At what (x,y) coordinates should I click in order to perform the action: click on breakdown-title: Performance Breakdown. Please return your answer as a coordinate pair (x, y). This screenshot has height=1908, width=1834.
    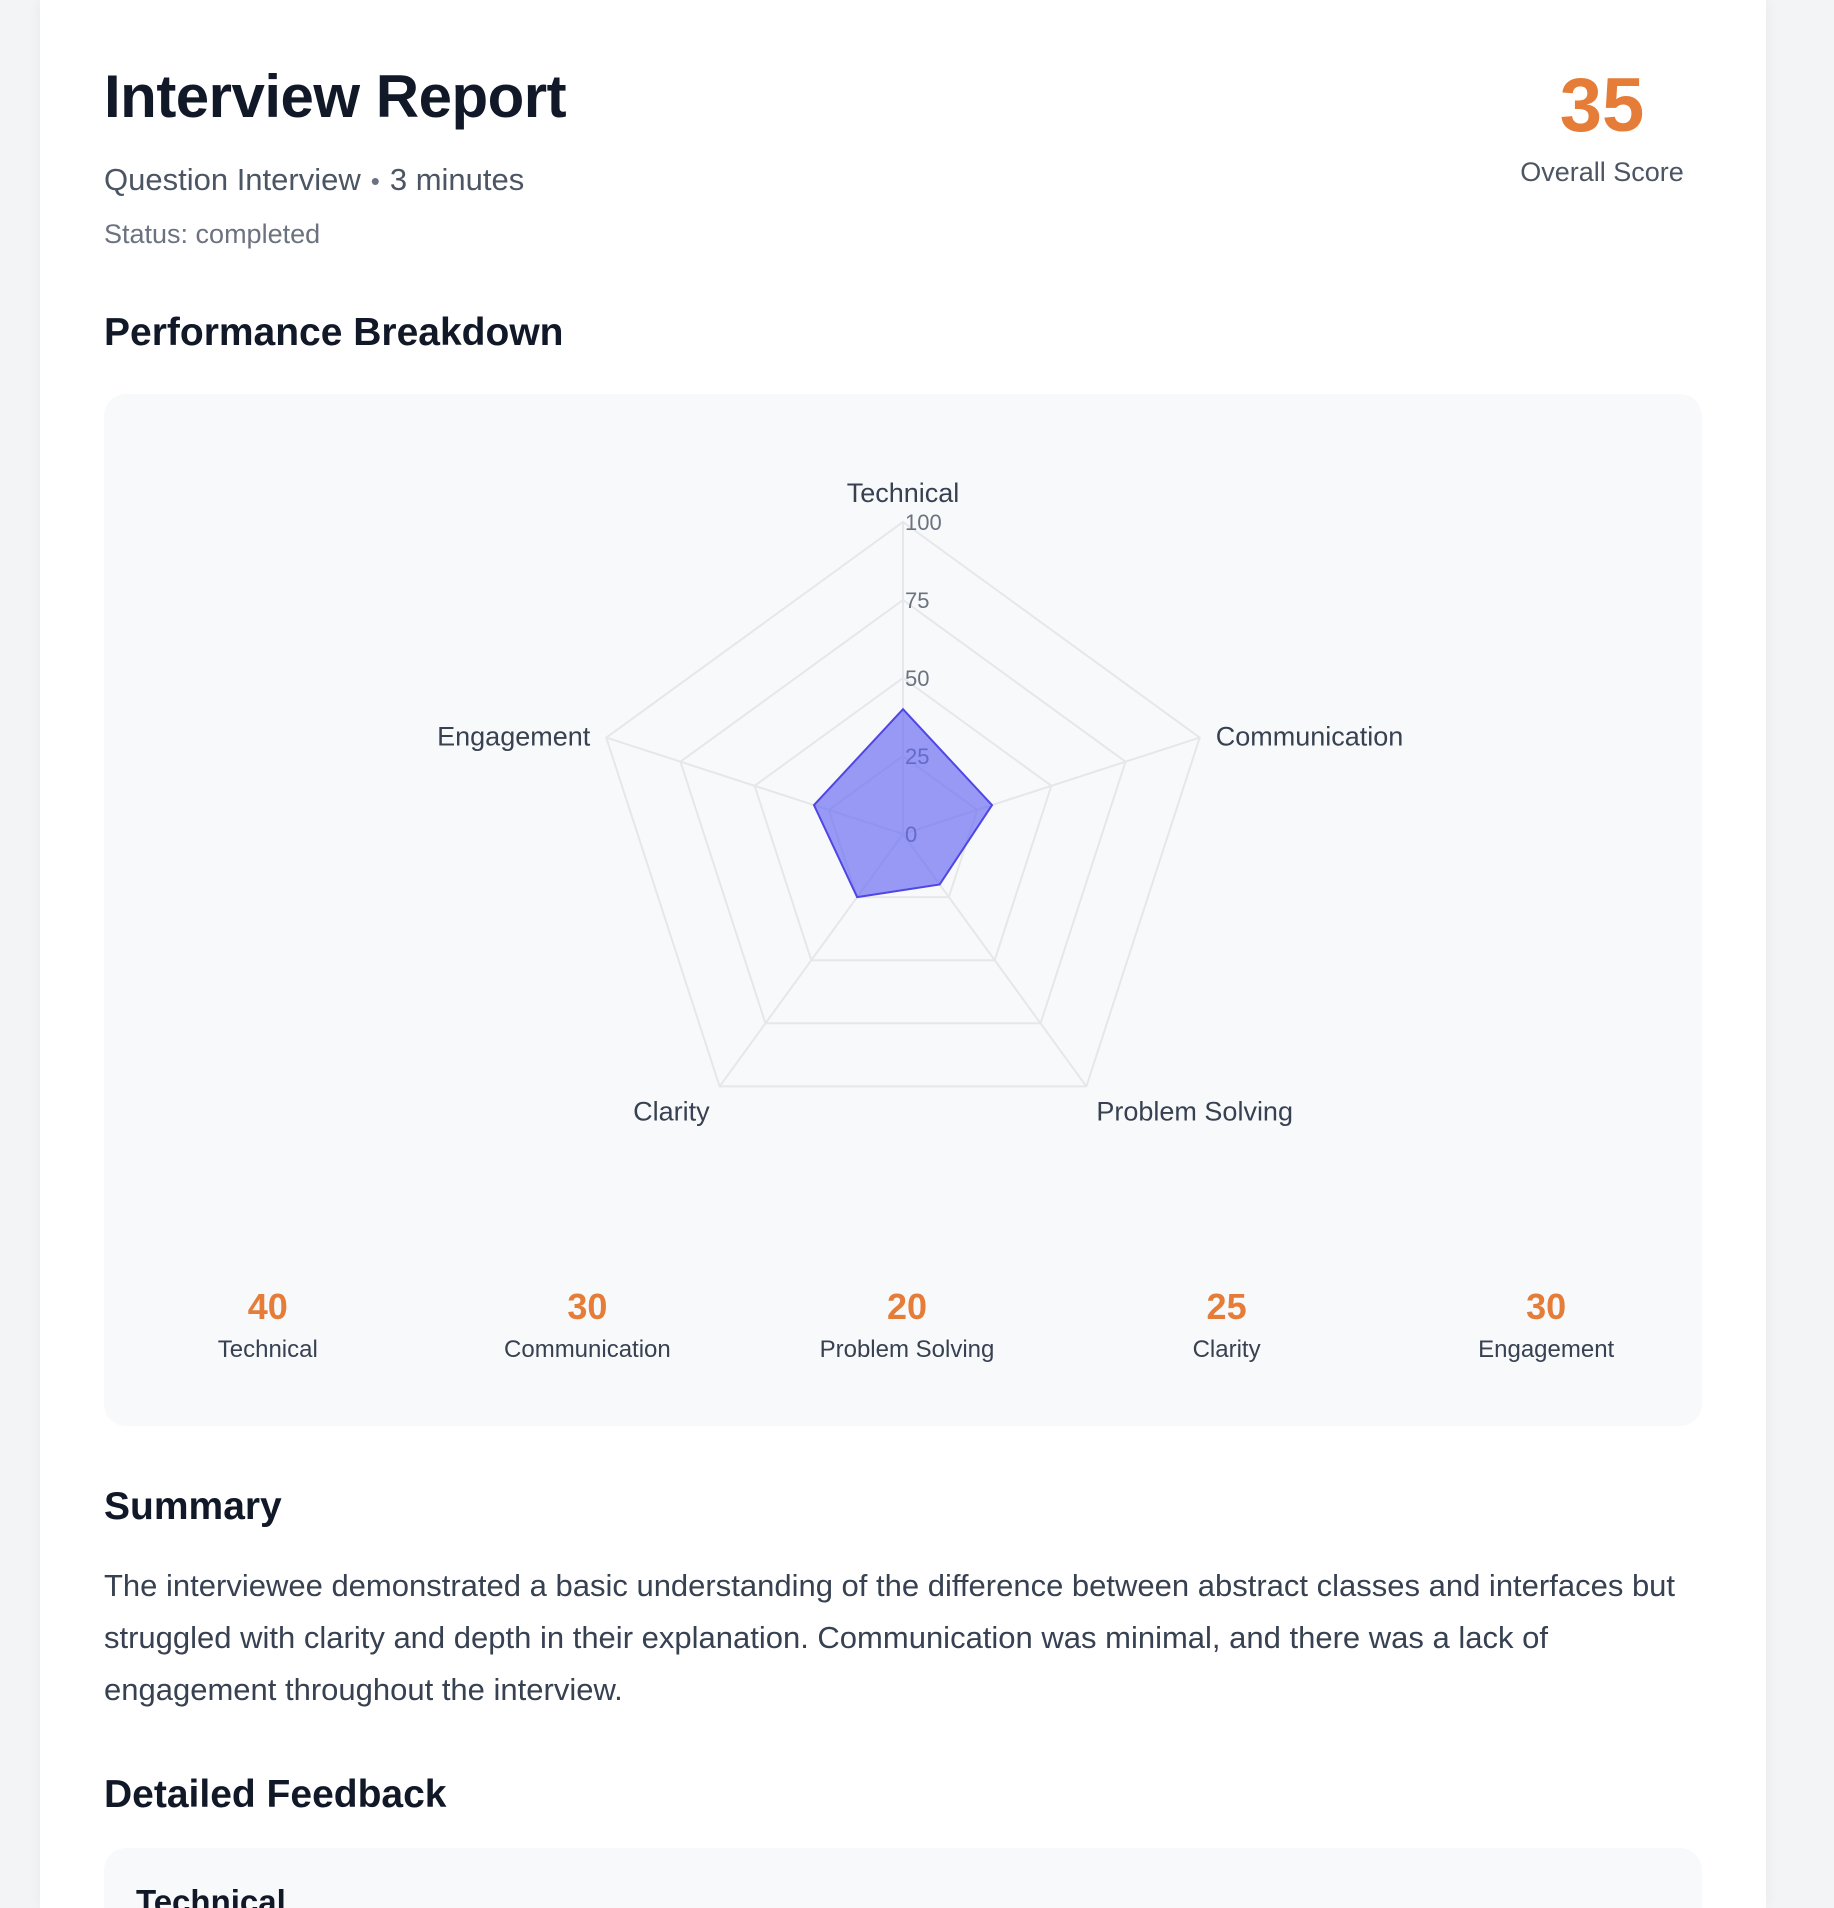
    Looking at the image, I should click on (334, 332).